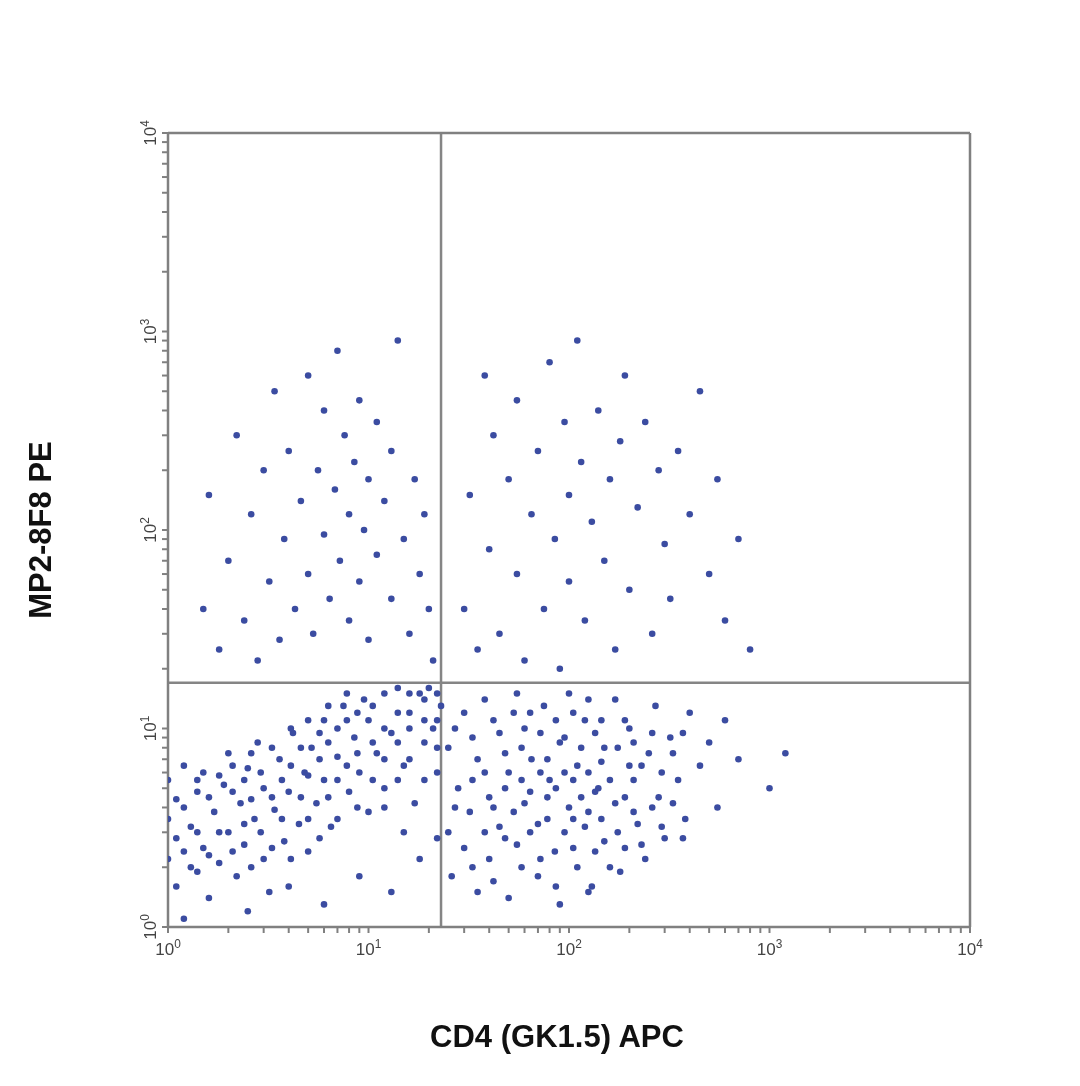 This screenshot has height=1086, width=1080. I want to click on x-tick-label: 10$^{2}$, so click(569, 948).